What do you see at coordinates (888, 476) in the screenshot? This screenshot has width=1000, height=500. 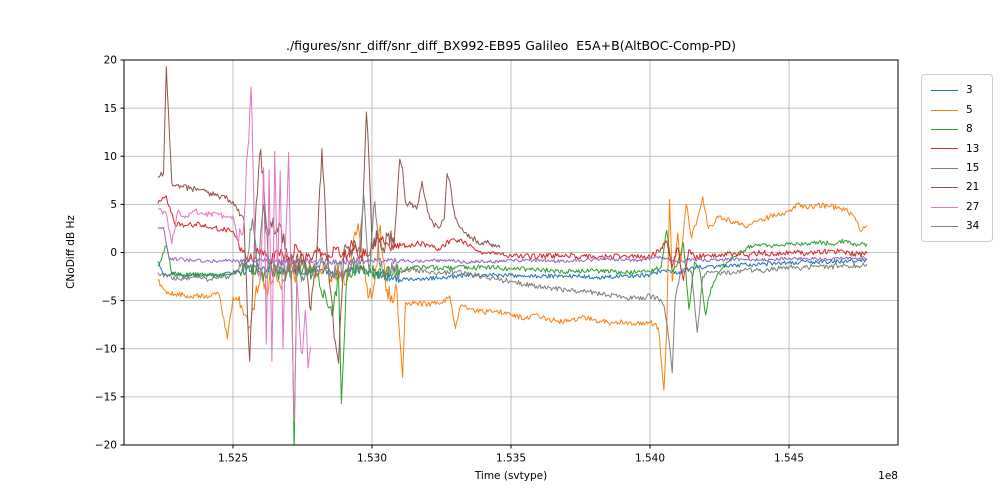 I see `x-axis-offset-label: 1e8` at bounding box center [888, 476].